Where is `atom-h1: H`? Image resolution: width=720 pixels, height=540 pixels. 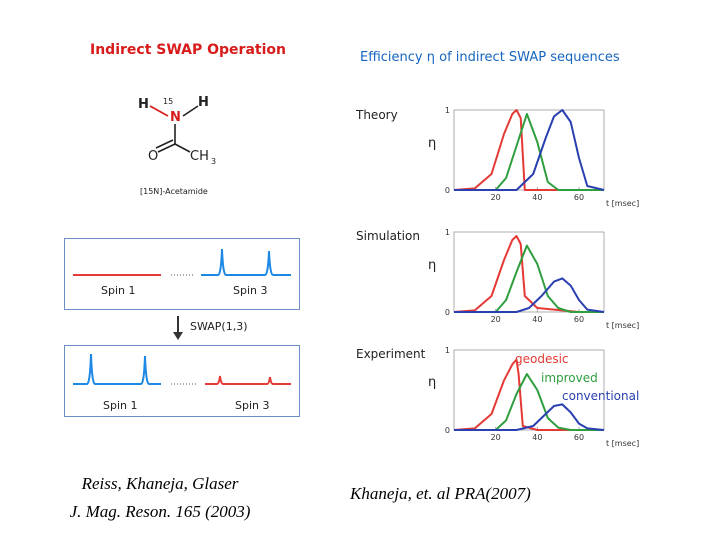
atom-h1: H is located at coordinates (143, 104).